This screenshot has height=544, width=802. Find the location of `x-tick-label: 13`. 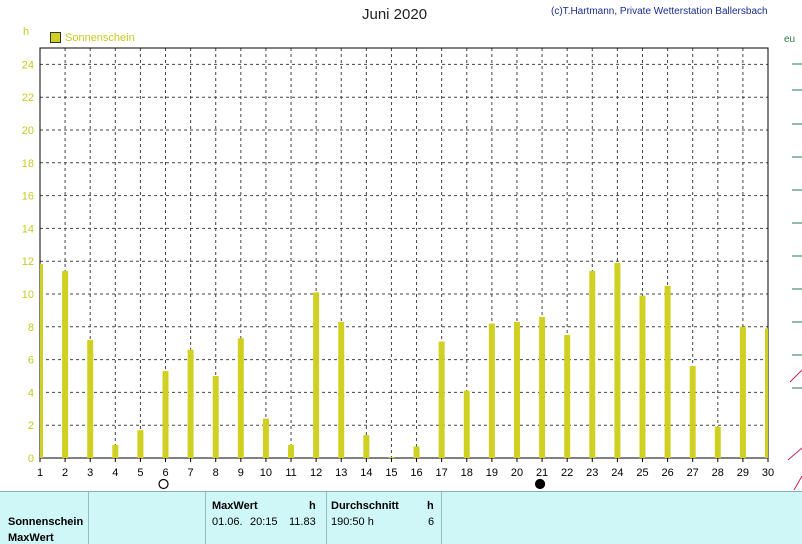

x-tick-label: 13 is located at coordinates (341, 473).